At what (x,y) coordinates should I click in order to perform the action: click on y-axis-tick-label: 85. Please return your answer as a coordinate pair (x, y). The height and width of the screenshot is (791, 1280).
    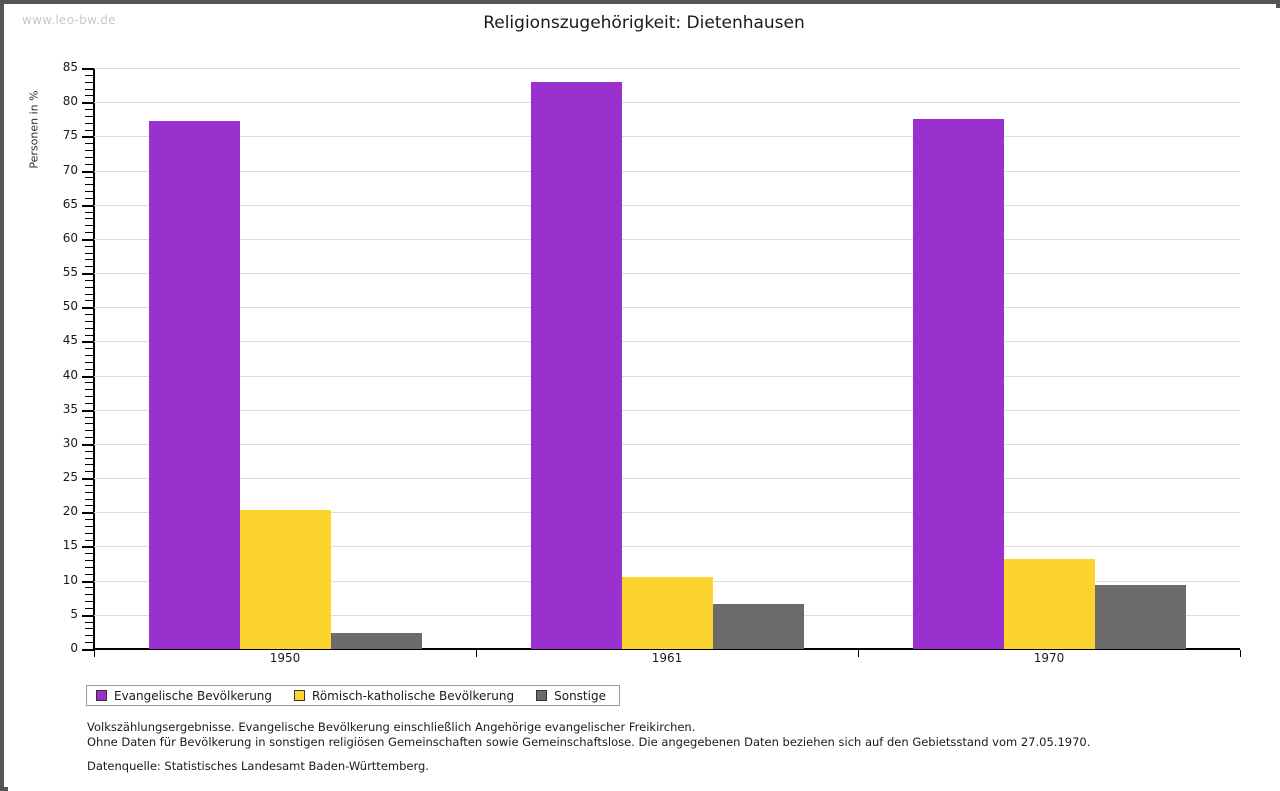
    Looking at the image, I should click on (70, 67).